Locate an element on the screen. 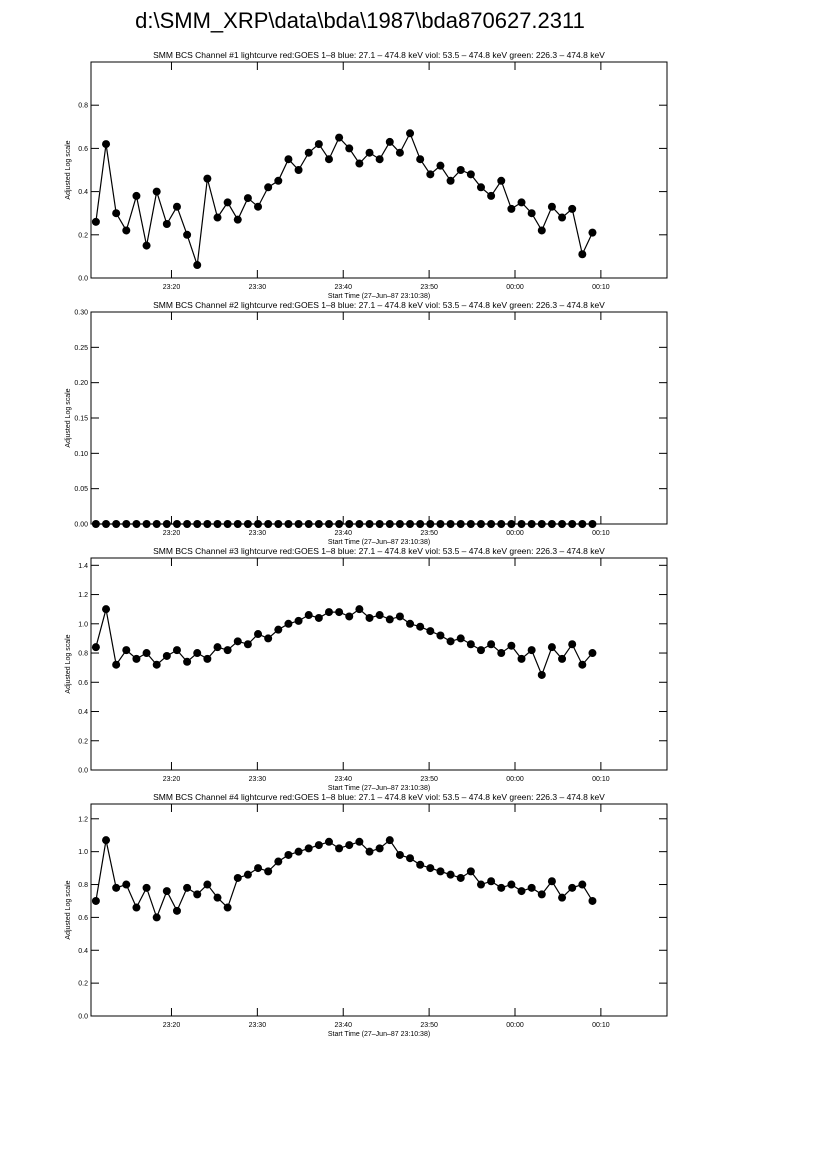  y-tick-label: 0.2 is located at coordinates (83, 235).